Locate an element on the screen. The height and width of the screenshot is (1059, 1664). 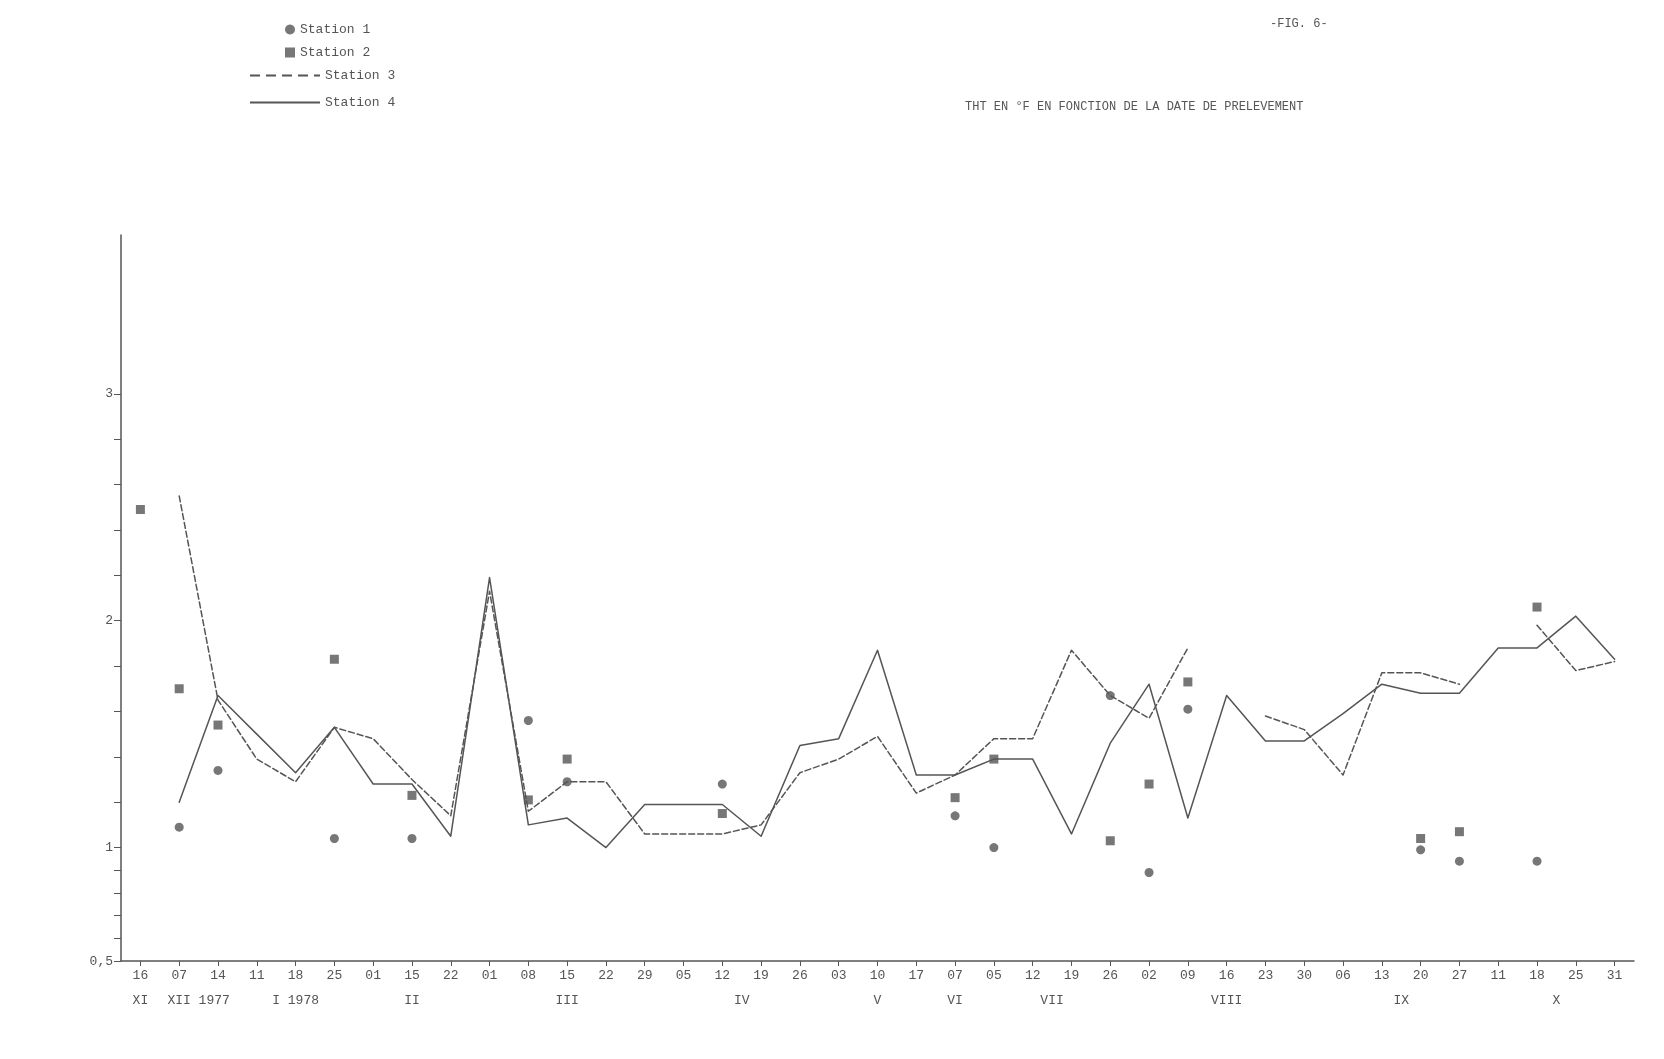
y-tick-label: 2 is located at coordinates (109, 621).